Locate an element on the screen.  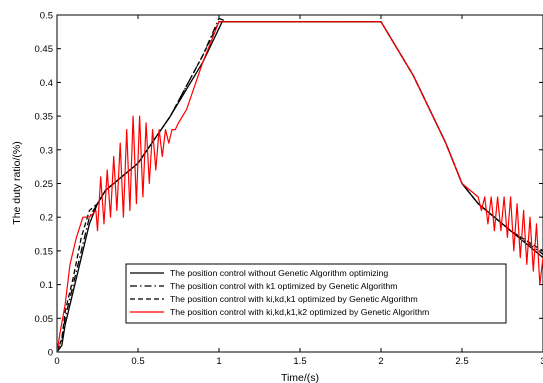
x-tick-label: 3 is located at coordinates (541, 361).